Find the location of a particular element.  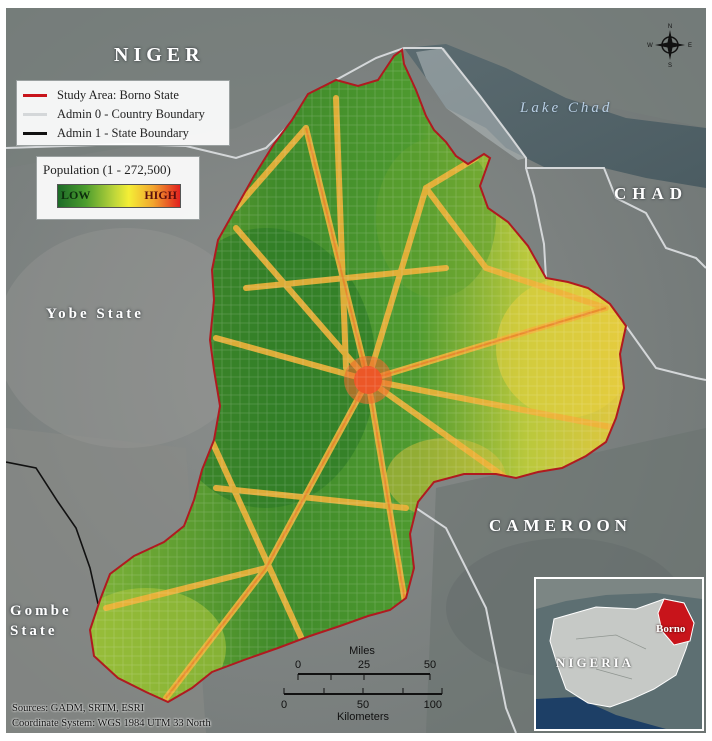

scale-km-label: Kilometers is located at coordinates (363, 717).